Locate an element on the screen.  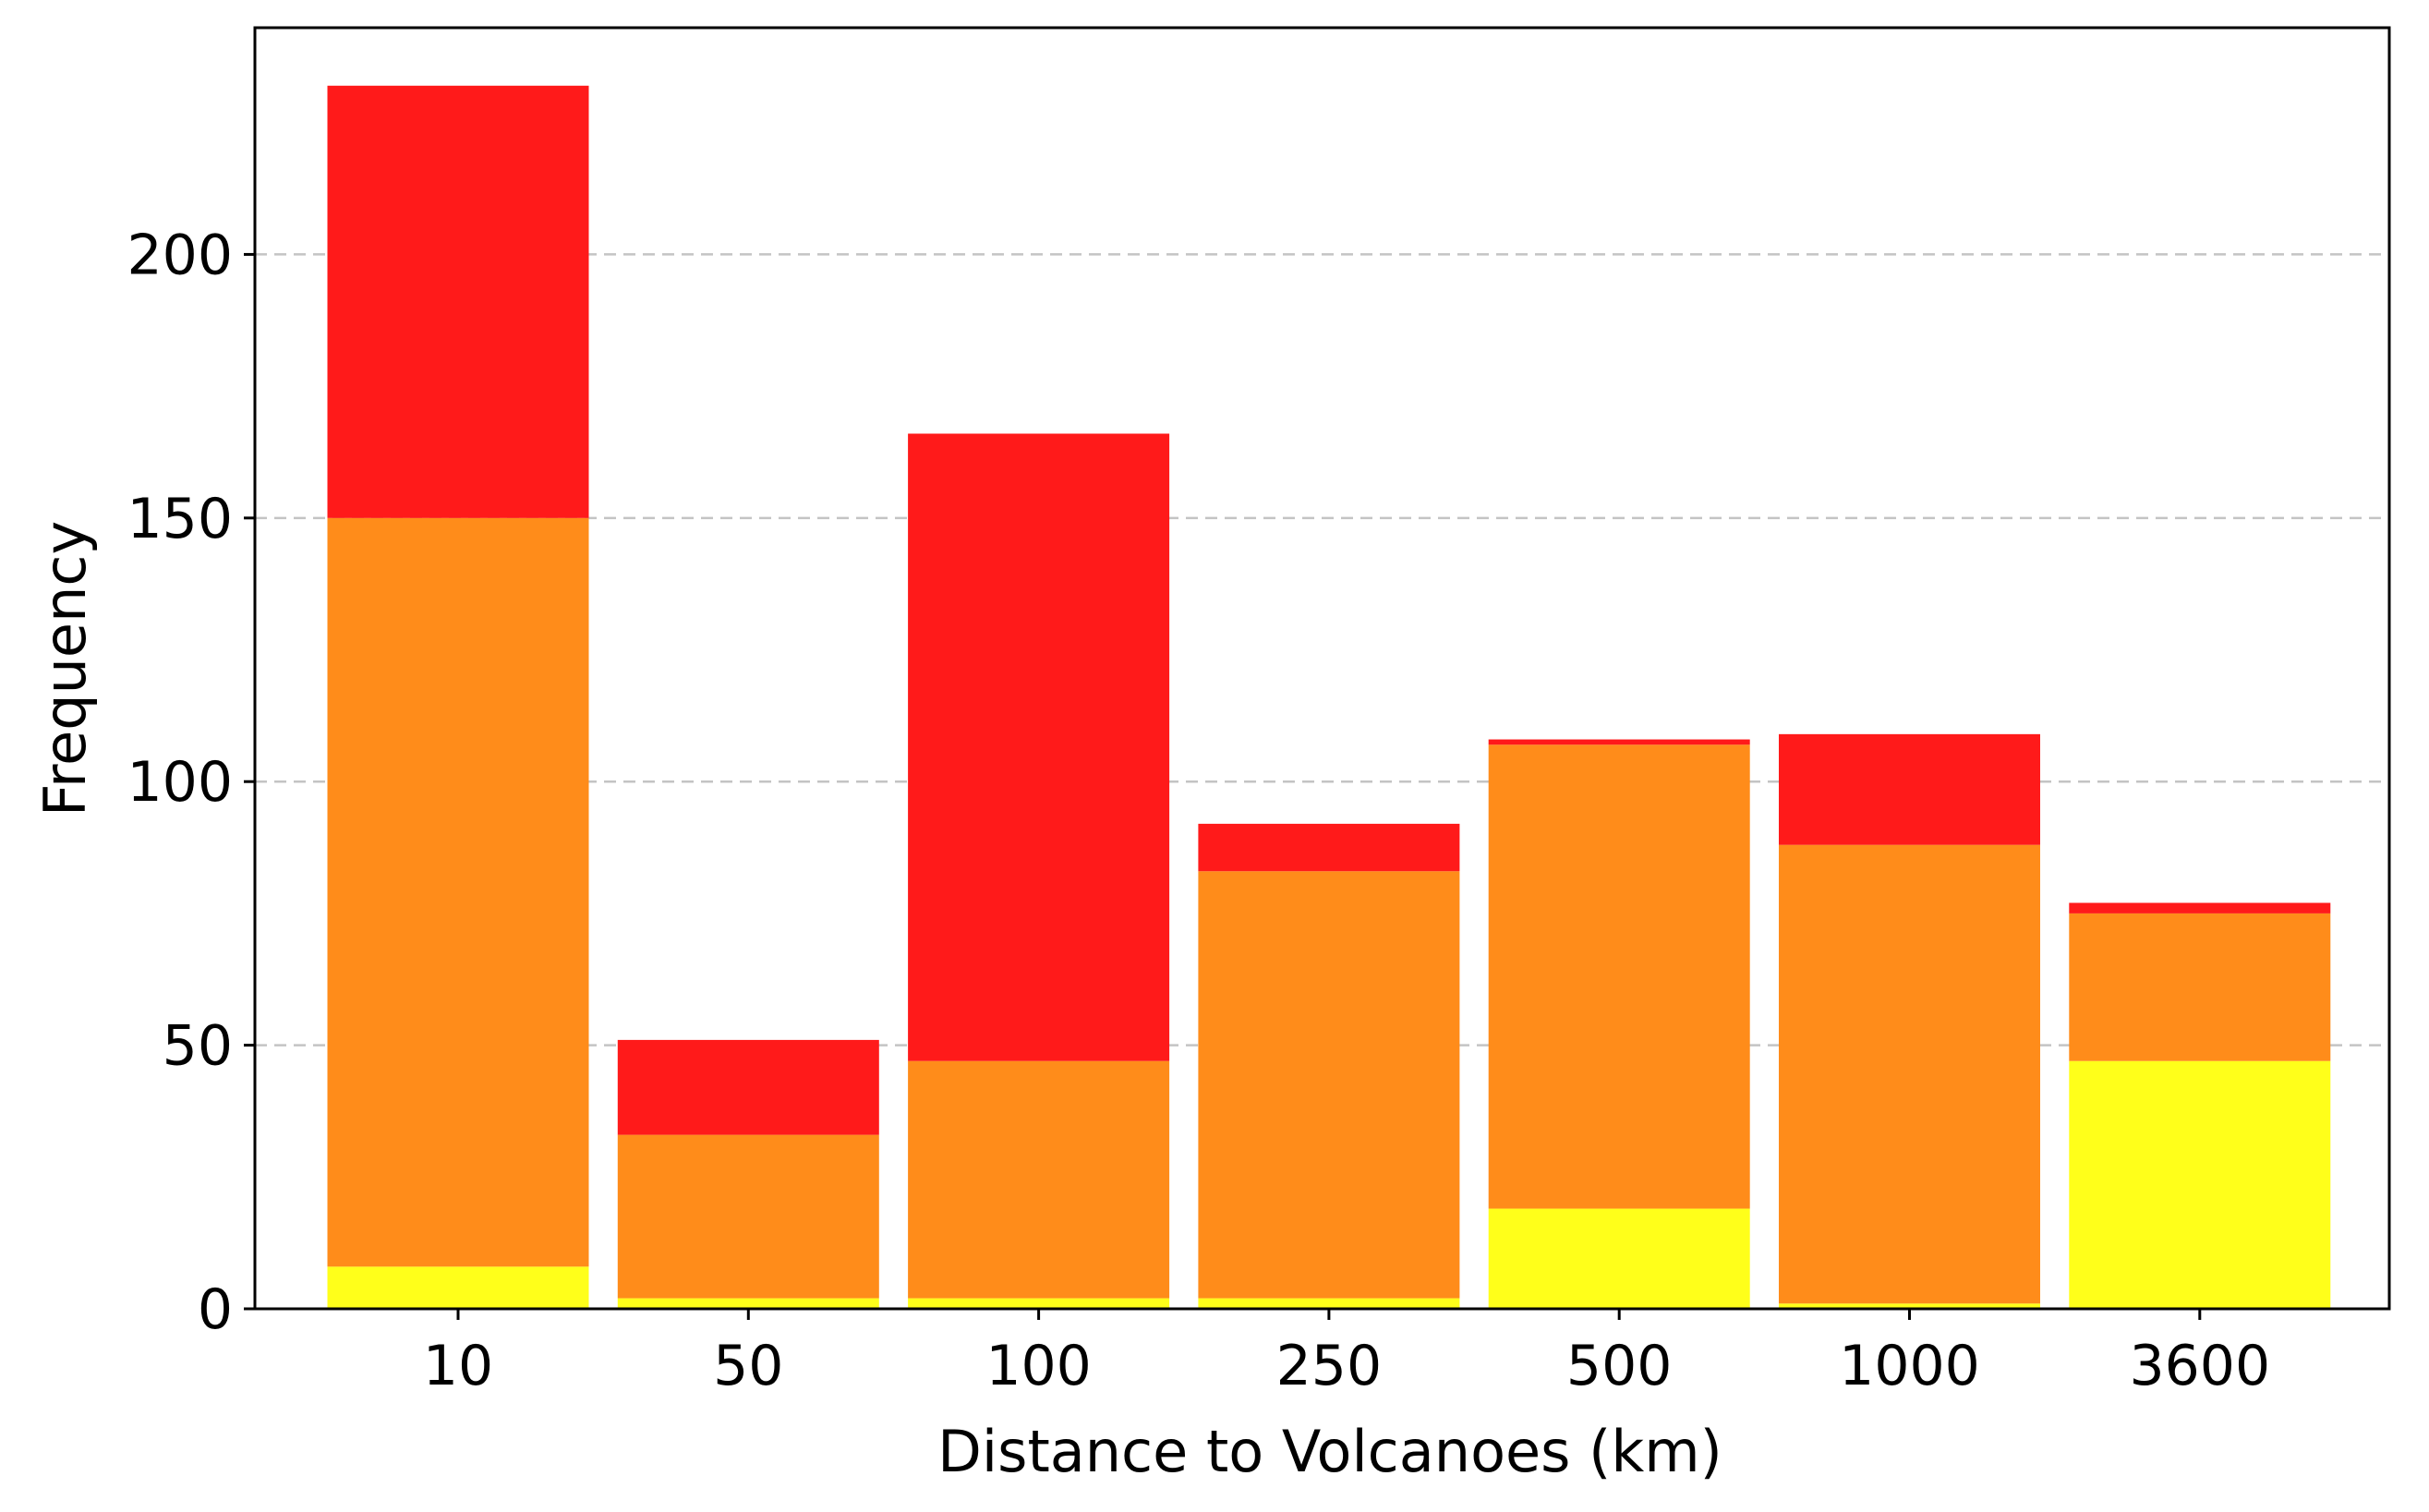
x-tick-label-100: 100 is located at coordinates (1038, 1366).